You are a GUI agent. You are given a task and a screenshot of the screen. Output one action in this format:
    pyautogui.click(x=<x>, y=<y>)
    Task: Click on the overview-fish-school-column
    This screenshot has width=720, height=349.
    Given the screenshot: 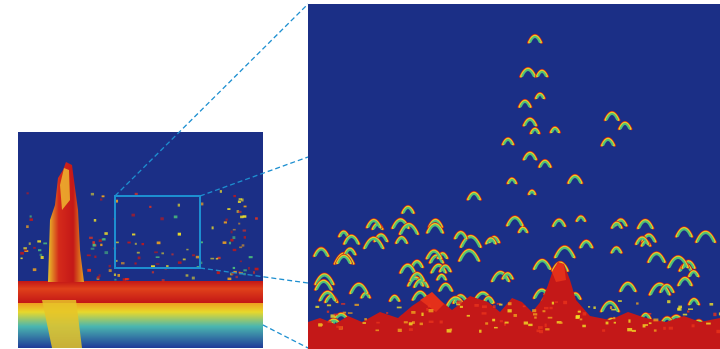 What is the action you would take?
    pyautogui.click(x=66, y=222)
    